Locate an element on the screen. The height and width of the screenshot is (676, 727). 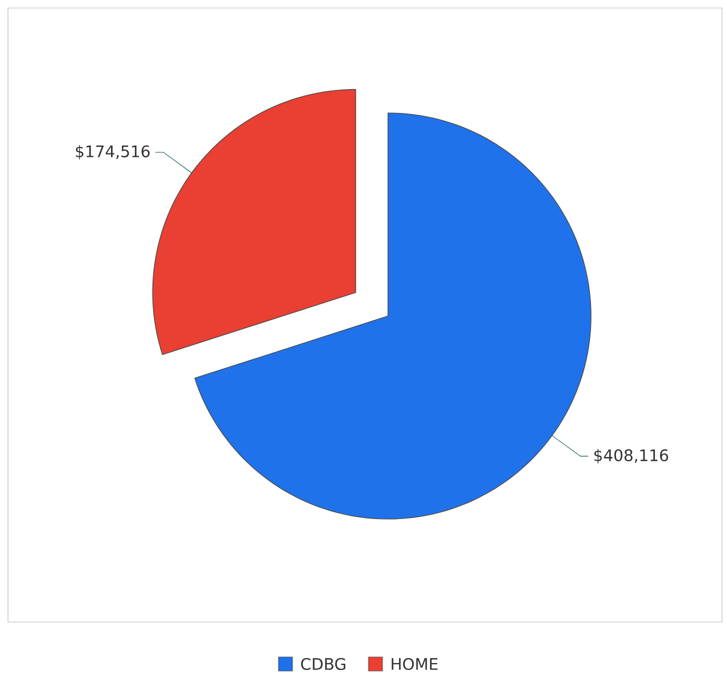
data-label: $174,516 is located at coordinates (113, 152).